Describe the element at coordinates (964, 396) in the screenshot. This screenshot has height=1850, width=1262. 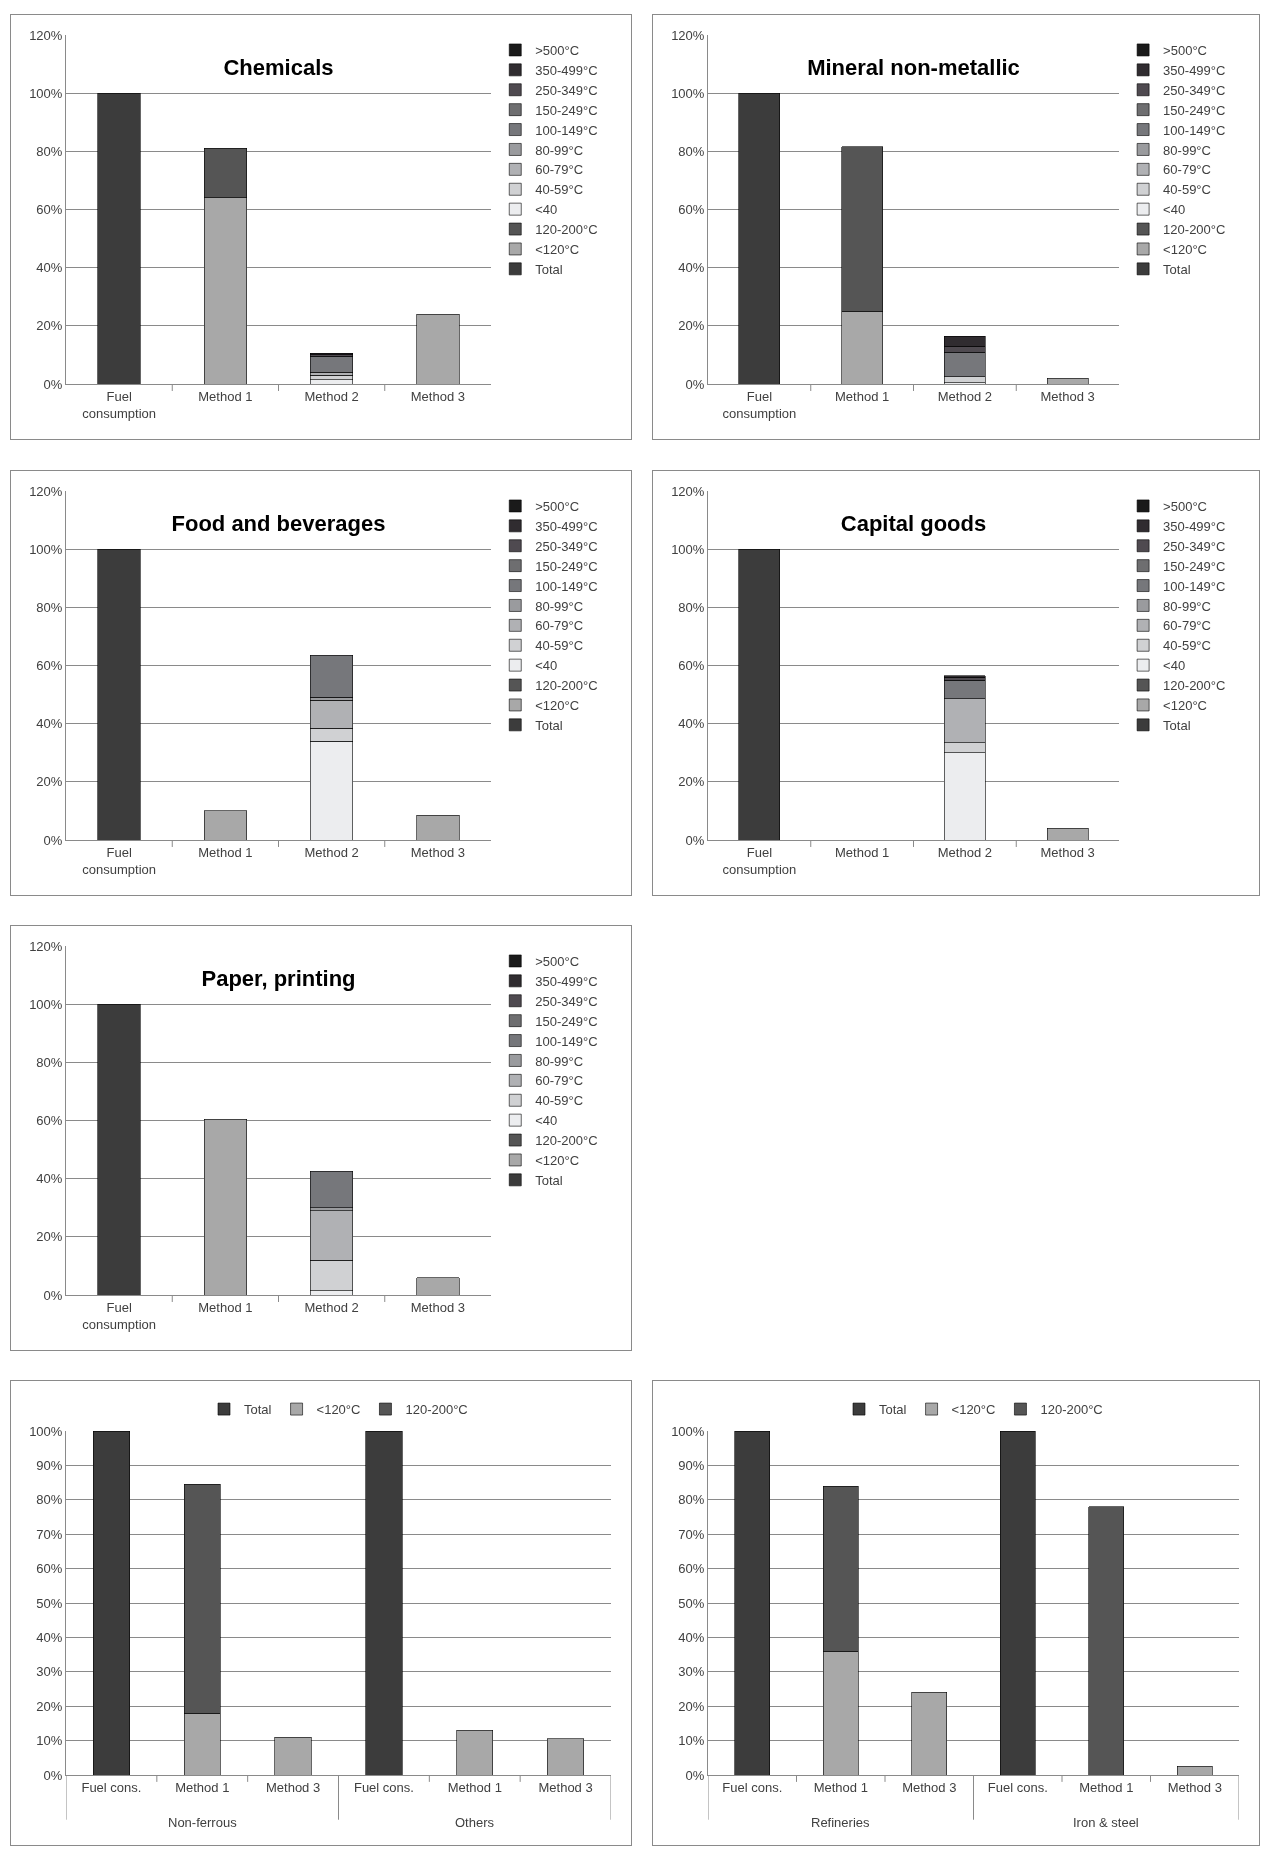
I see `x-tick-label: Method 2` at that location.